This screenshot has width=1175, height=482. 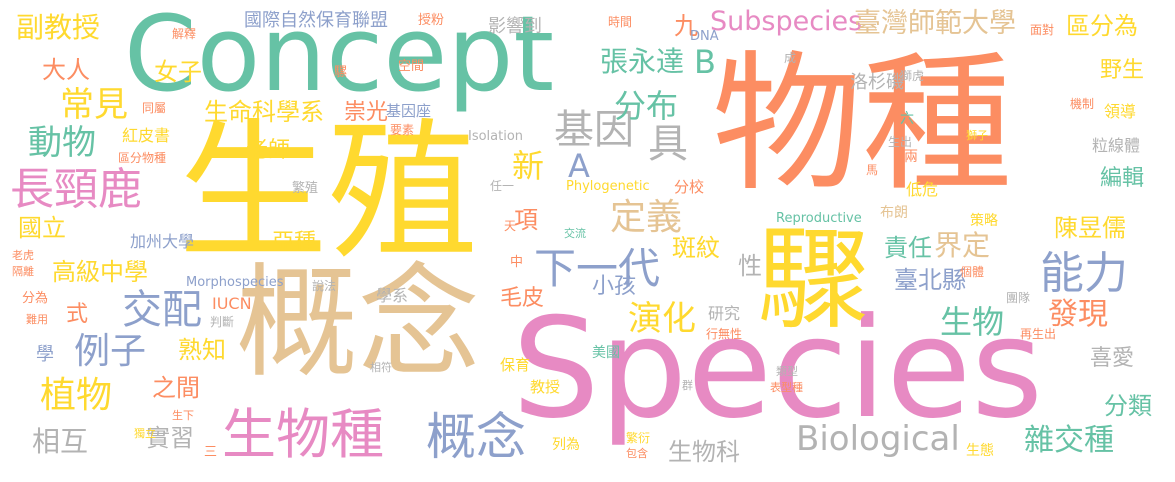 What do you see at coordinates (522, 298) in the screenshot?
I see `word: 毛皮` at bounding box center [522, 298].